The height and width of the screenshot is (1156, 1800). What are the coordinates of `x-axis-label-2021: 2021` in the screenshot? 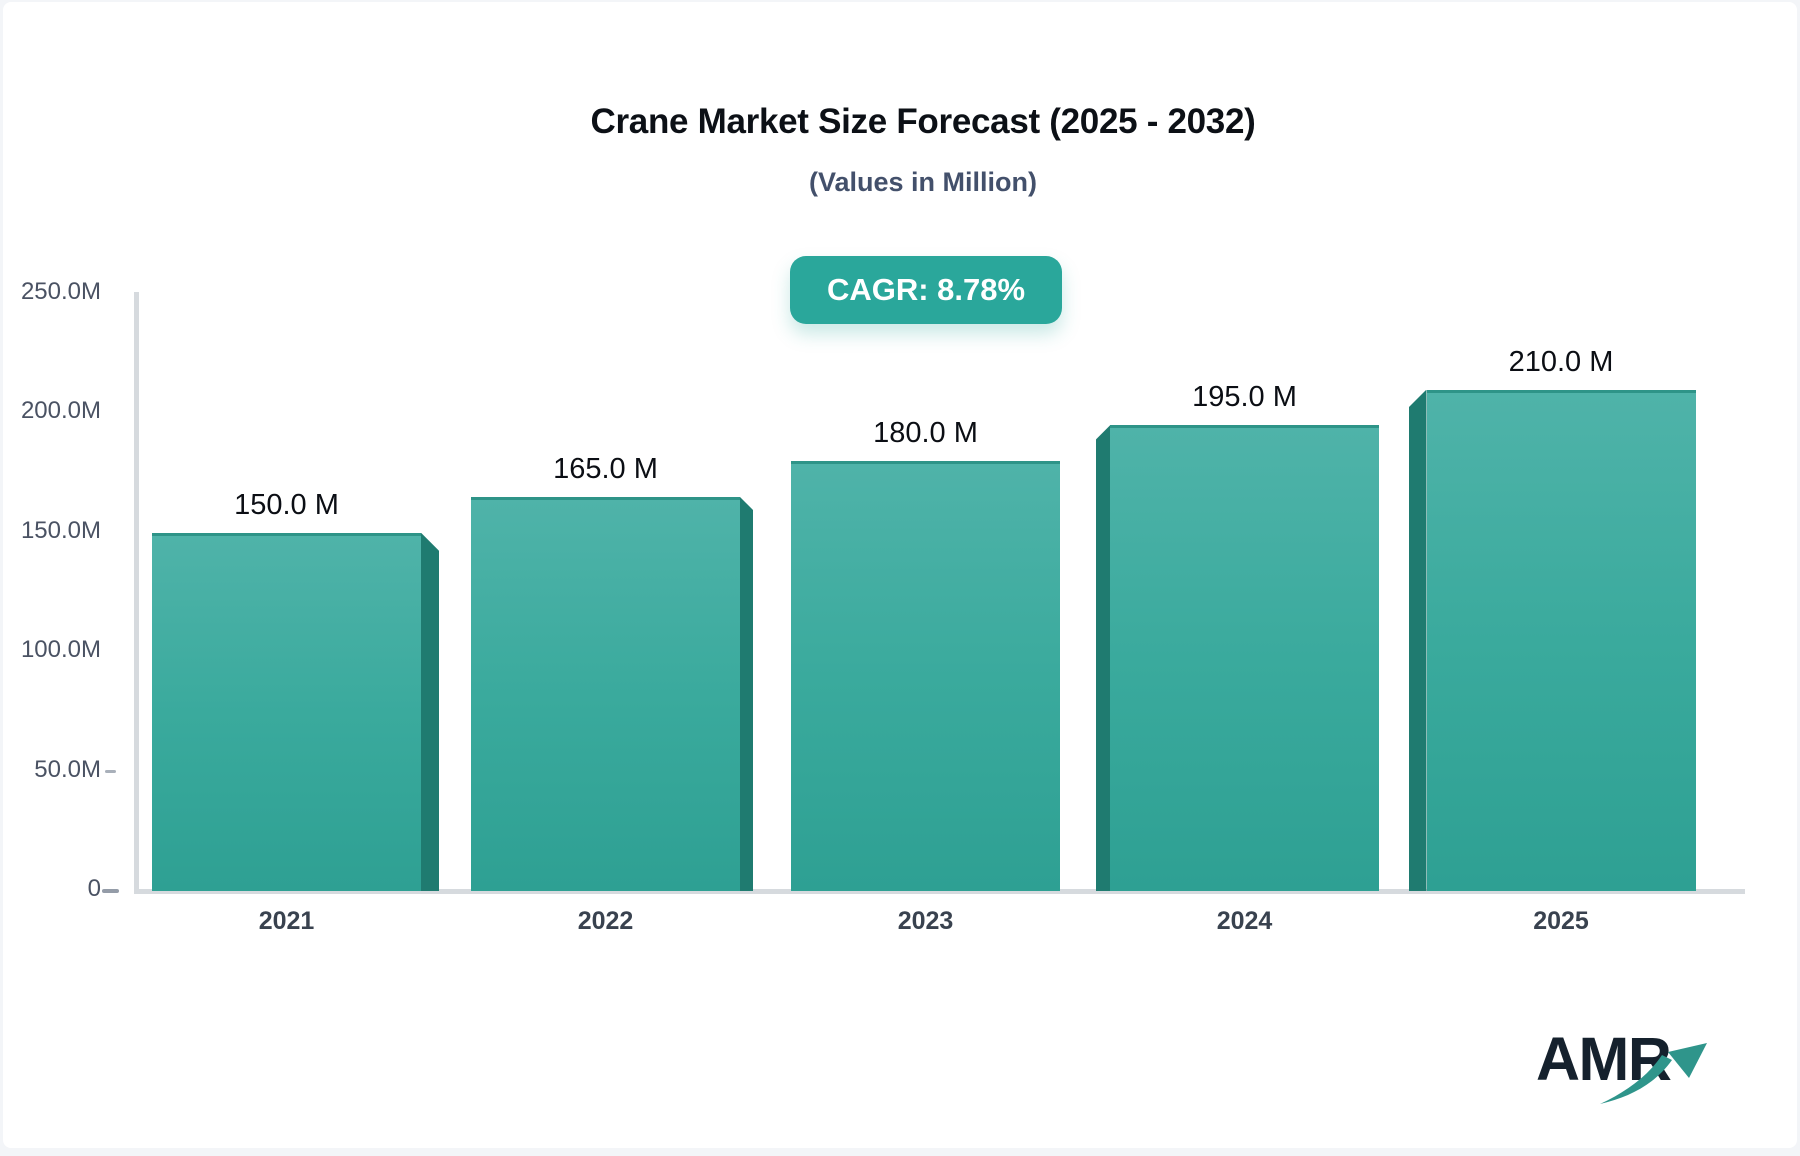 It's located at (286, 921).